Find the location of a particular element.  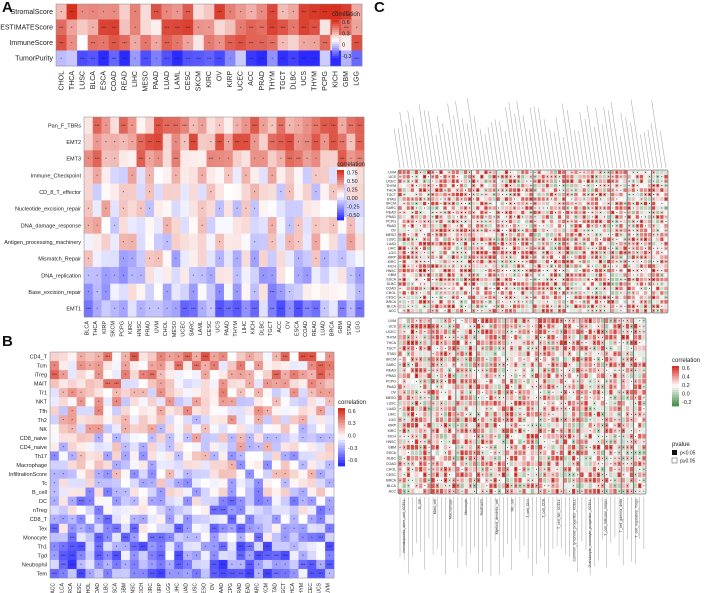

row-label: TumorPurity is located at coordinates (34, 58).